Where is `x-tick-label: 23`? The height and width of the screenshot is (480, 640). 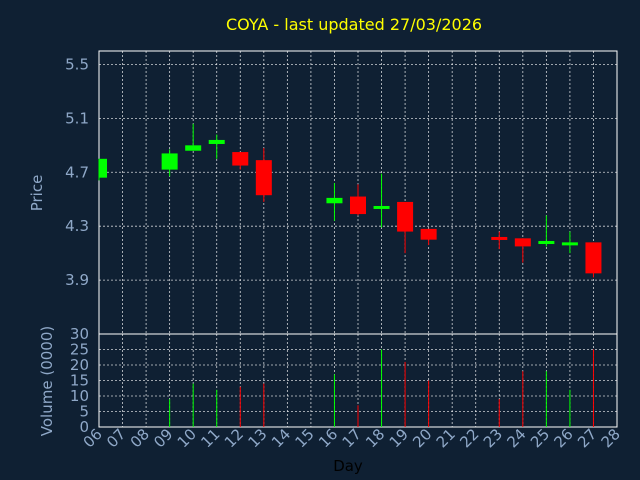 x-tick-label: 23 is located at coordinates (493, 438).